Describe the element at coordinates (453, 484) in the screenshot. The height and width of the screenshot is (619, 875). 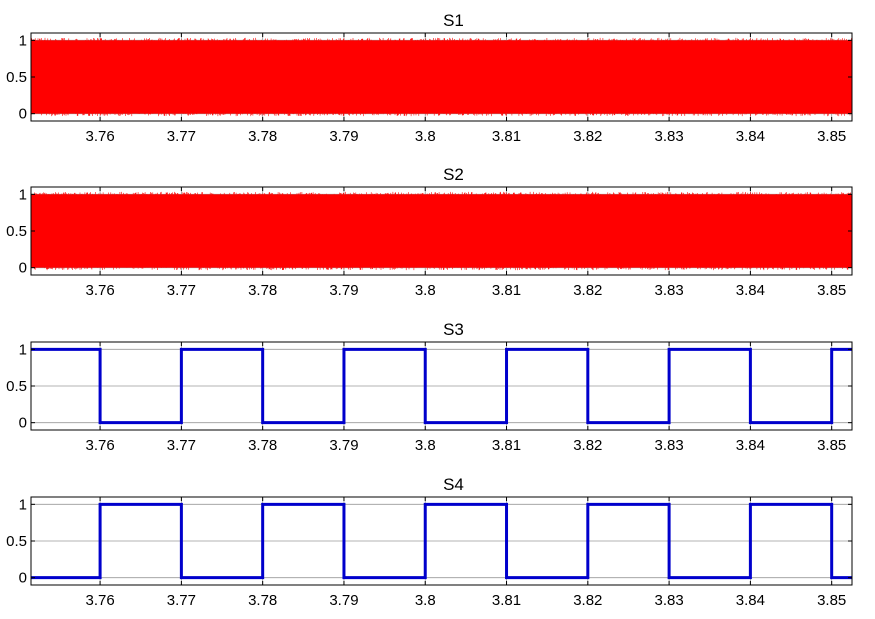
I see `subplot-title: S4` at that location.